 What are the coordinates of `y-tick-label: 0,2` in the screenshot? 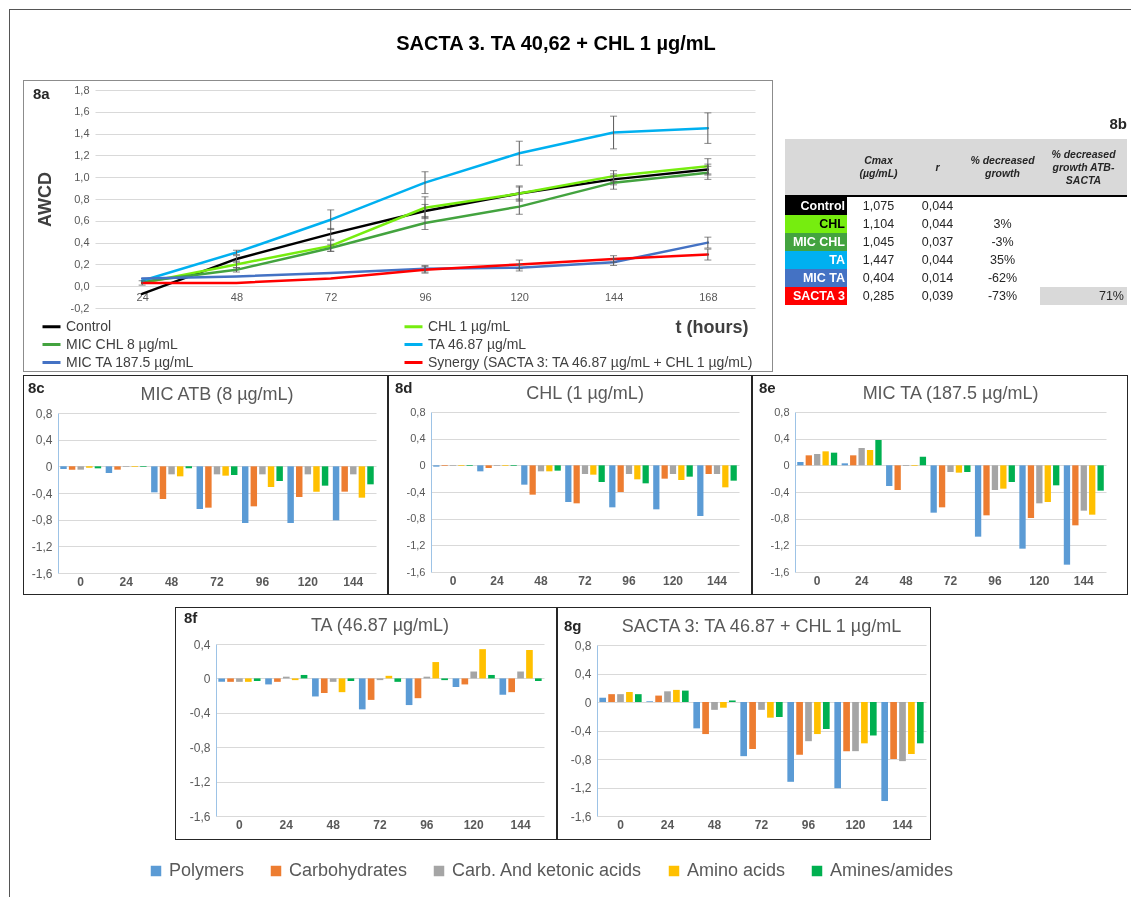 It's located at (82, 263).